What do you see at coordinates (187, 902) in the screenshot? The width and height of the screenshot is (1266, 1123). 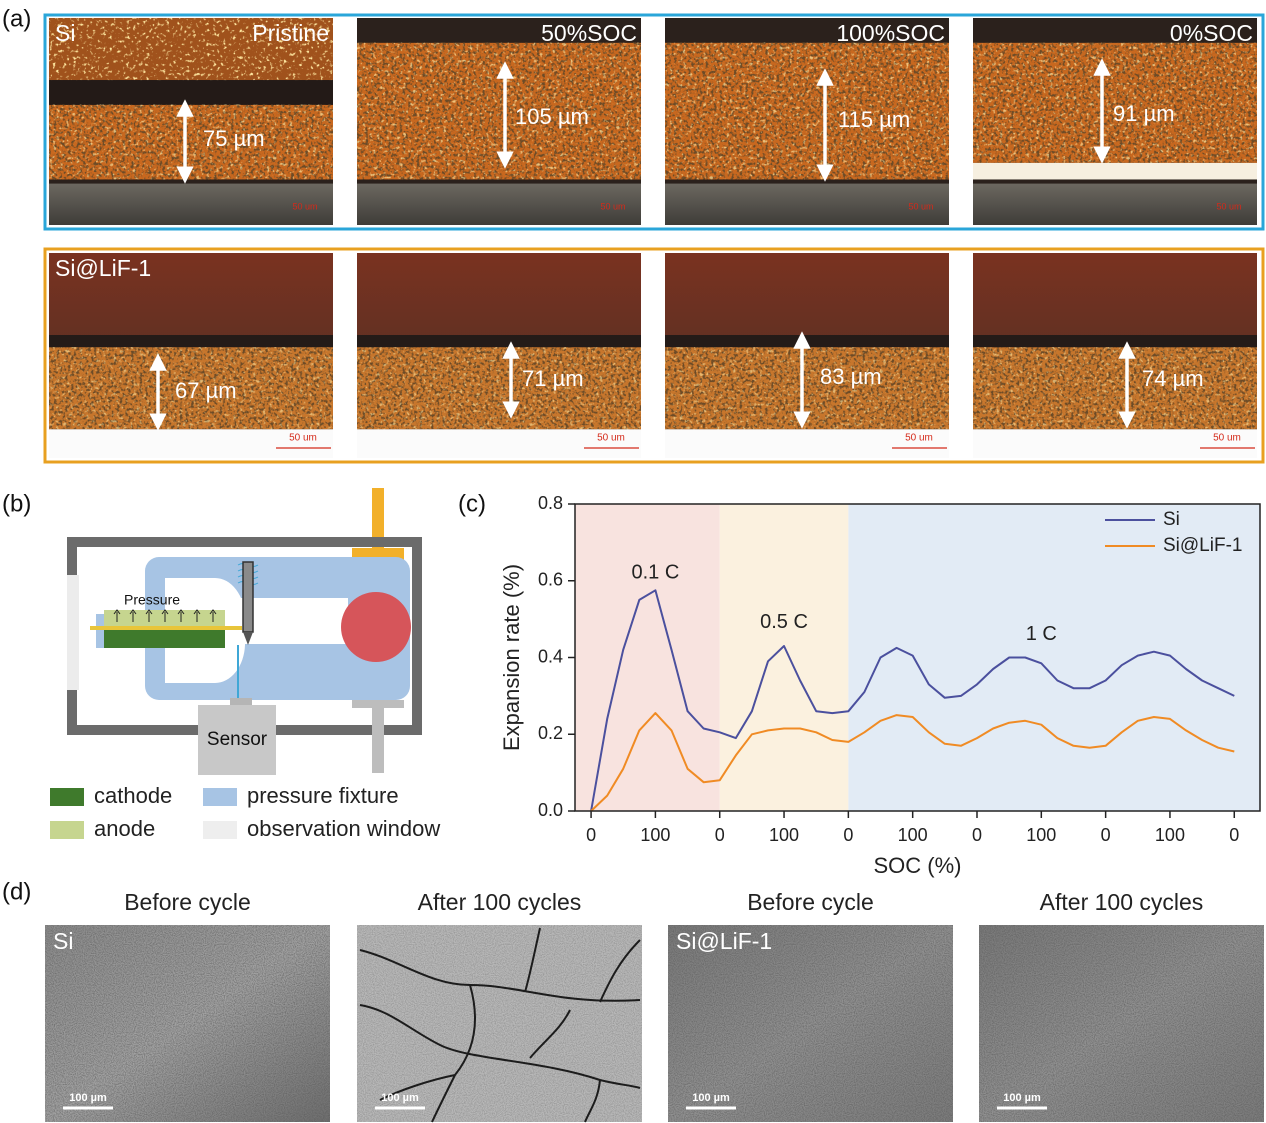 I see `image-title: Before cycle` at bounding box center [187, 902].